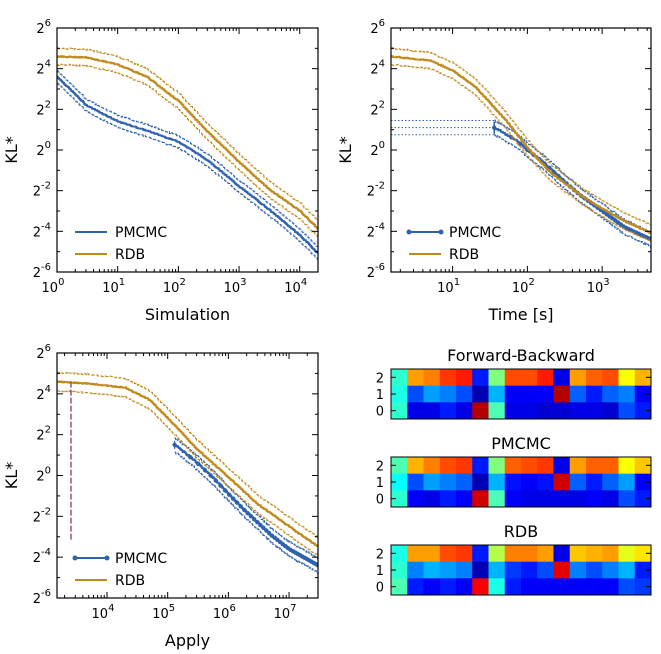 The width and height of the screenshot is (661, 654). I want to click on tick-exponent: 3, so click(606, 282).